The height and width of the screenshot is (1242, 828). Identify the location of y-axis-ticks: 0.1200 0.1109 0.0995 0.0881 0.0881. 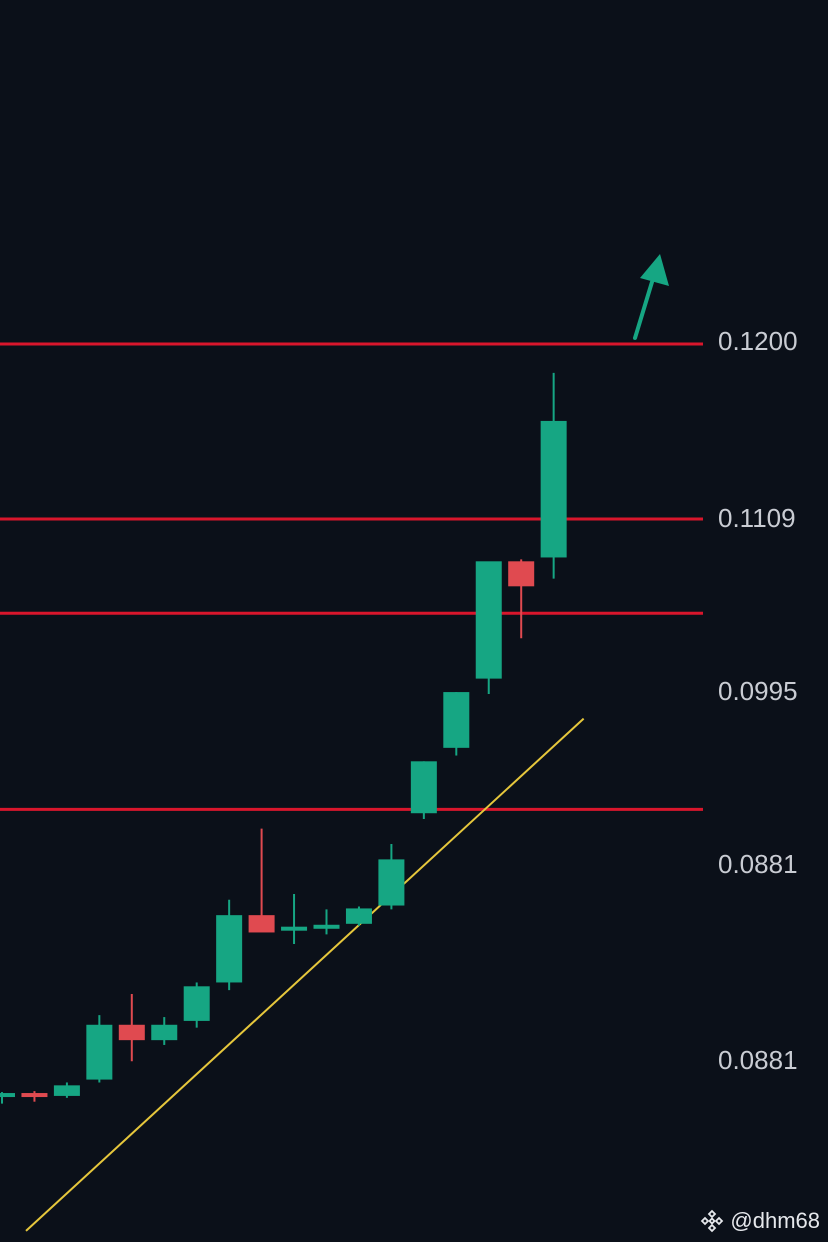
(758, 700).